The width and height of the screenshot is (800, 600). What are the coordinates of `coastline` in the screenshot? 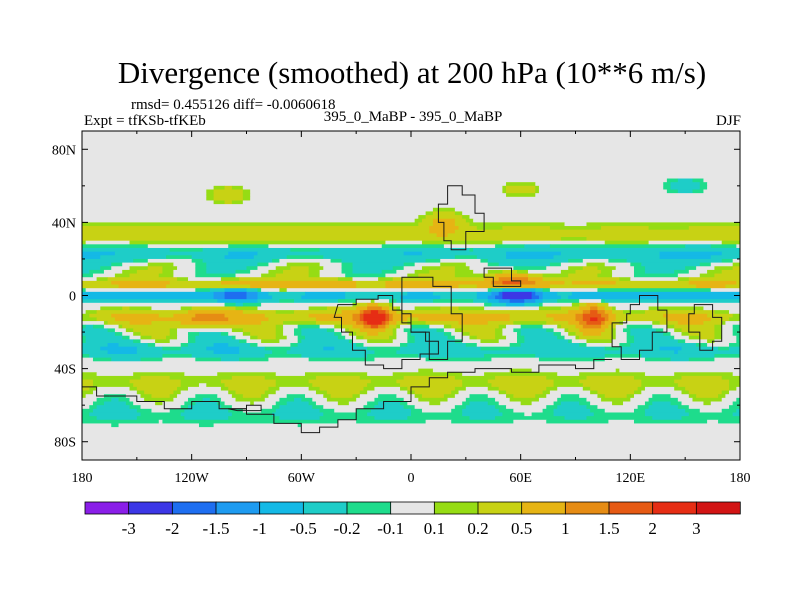 It's located at (361, 396).